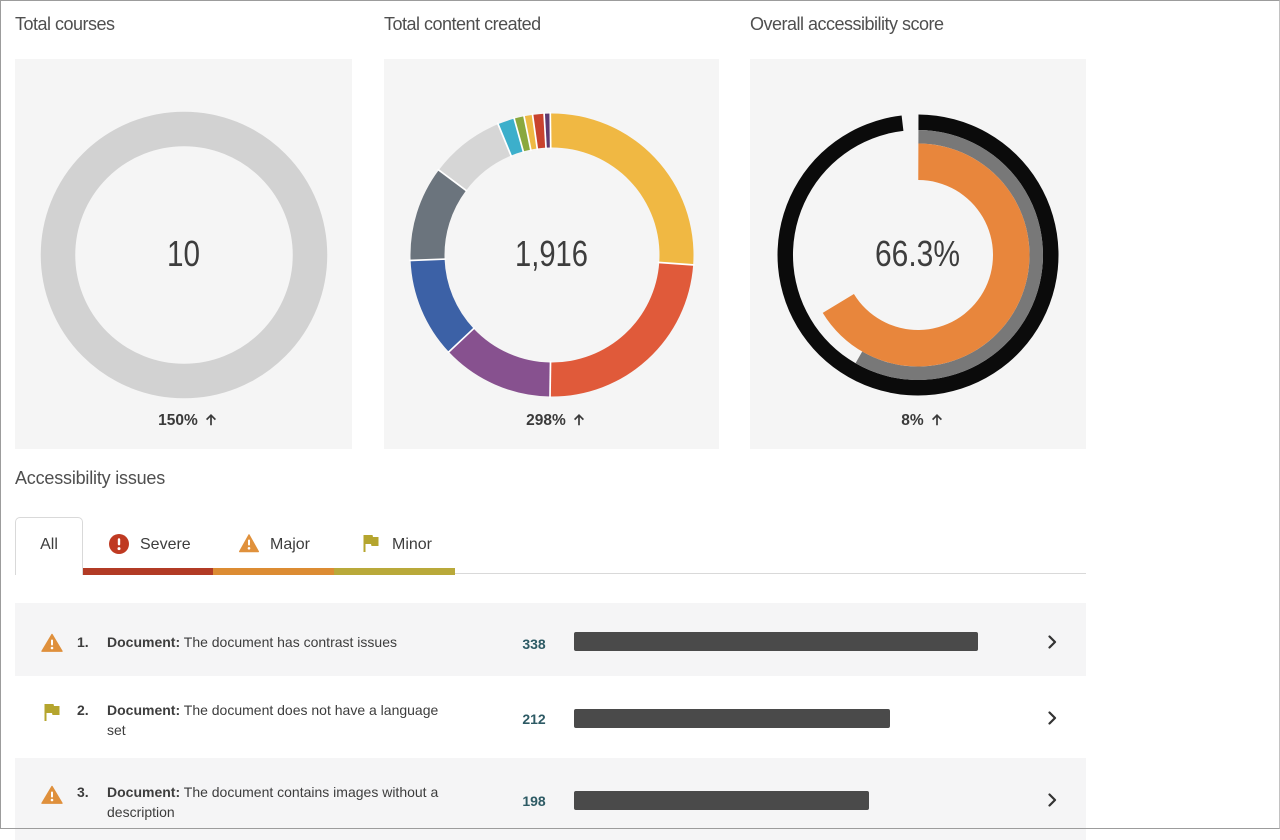 Image resolution: width=1280 pixels, height=840 pixels. What do you see at coordinates (183, 253) in the screenshot?
I see `svg-text: 10` at bounding box center [183, 253].